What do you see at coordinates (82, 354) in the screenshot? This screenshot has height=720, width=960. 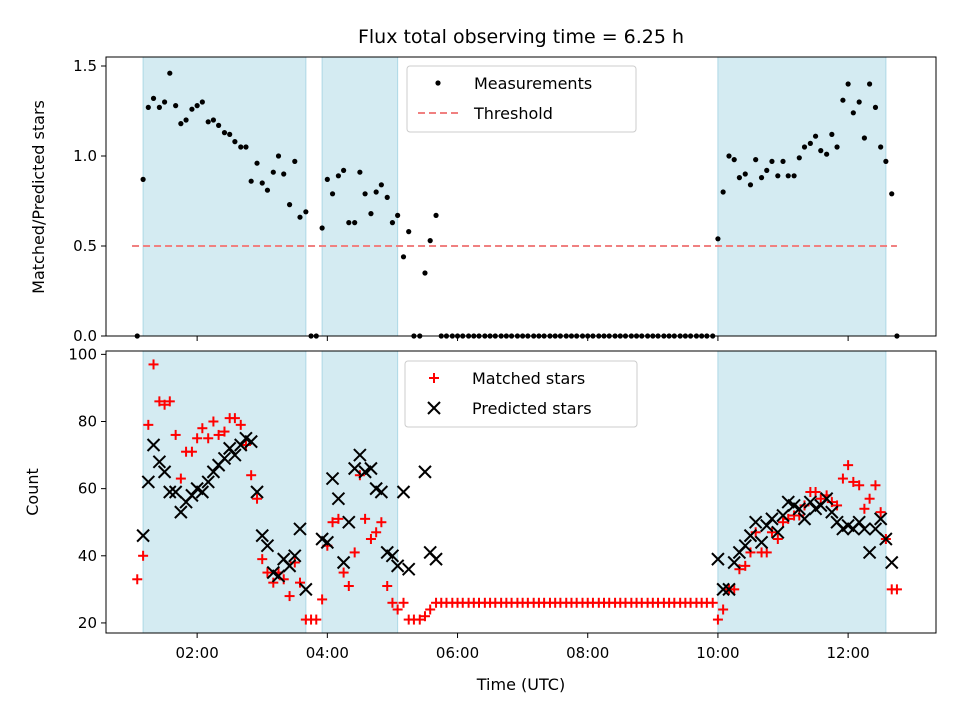 I see `y-tick-label: 100` at bounding box center [82, 354].